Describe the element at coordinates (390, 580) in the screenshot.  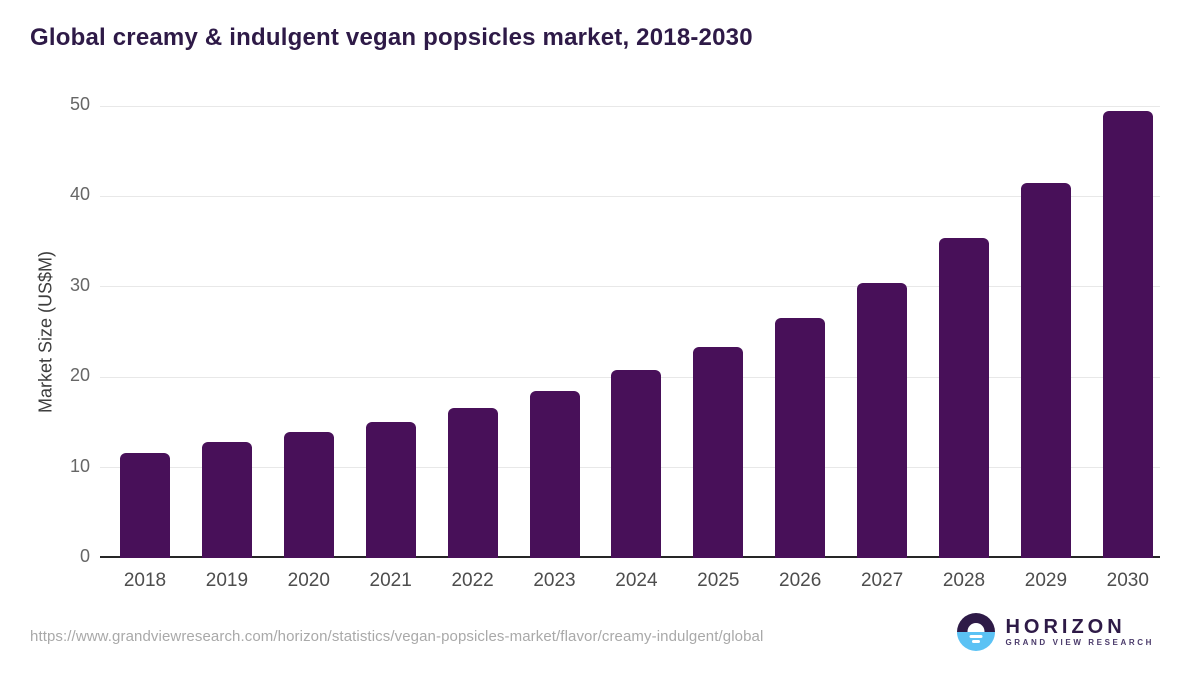
I see `x-tick-label-2021: 2021` at that location.